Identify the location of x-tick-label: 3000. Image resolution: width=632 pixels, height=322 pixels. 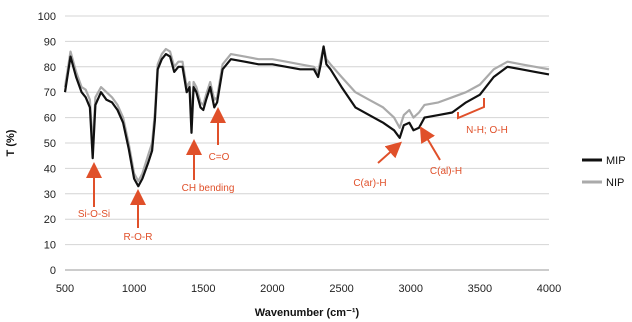
(410, 289).